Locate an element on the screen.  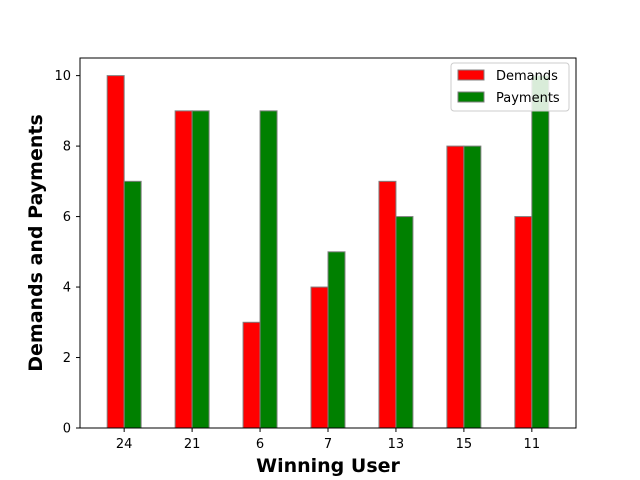
x-tick-label: 7 is located at coordinates (328, 444).